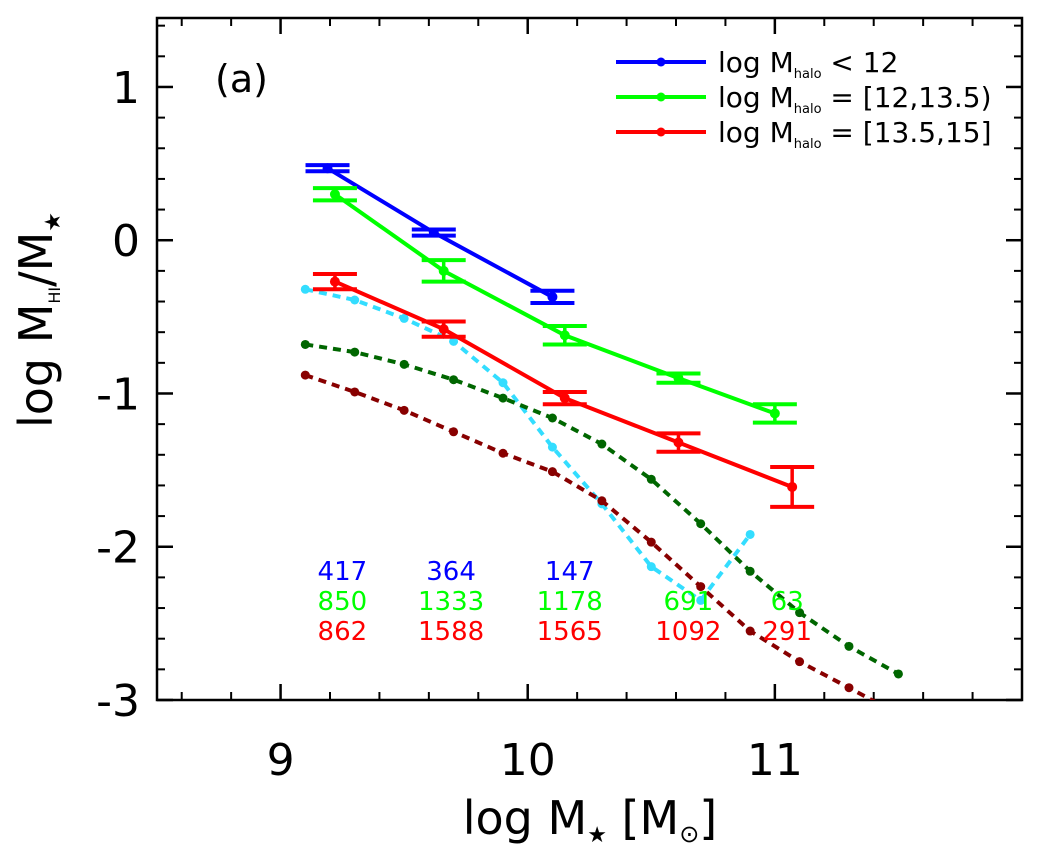 This screenshot has height=850, width=1050. Describe the element at coordinates (661, 132) in the screenshot. I see `legend-marker-high` at that location.